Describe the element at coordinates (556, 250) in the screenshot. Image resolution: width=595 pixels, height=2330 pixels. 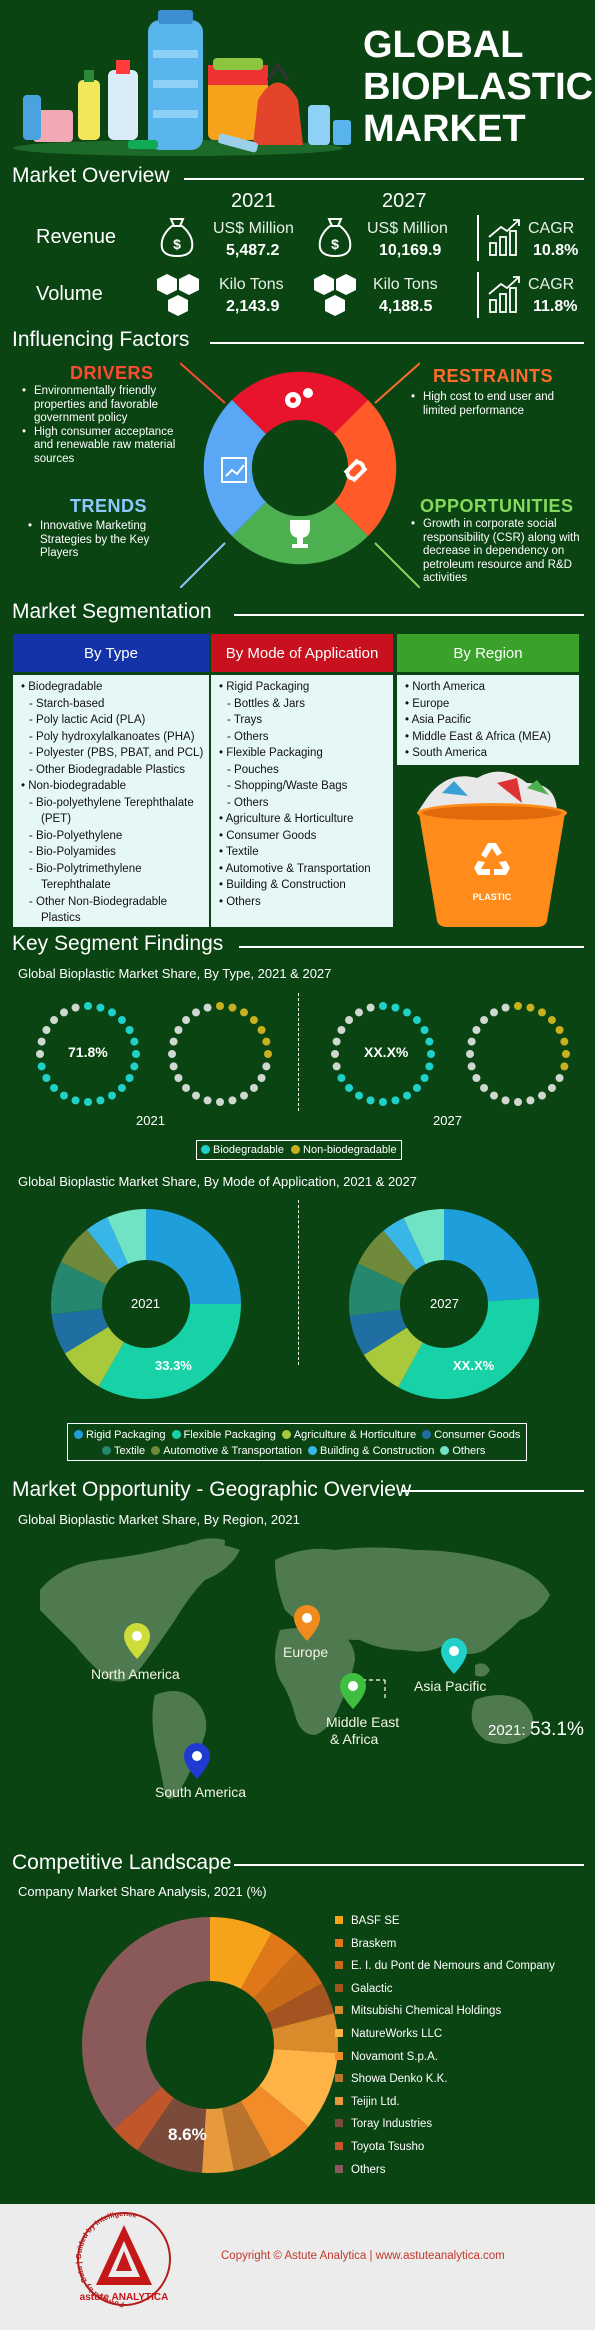
I see `revenue-cagr-value: 10.8%` at that location.